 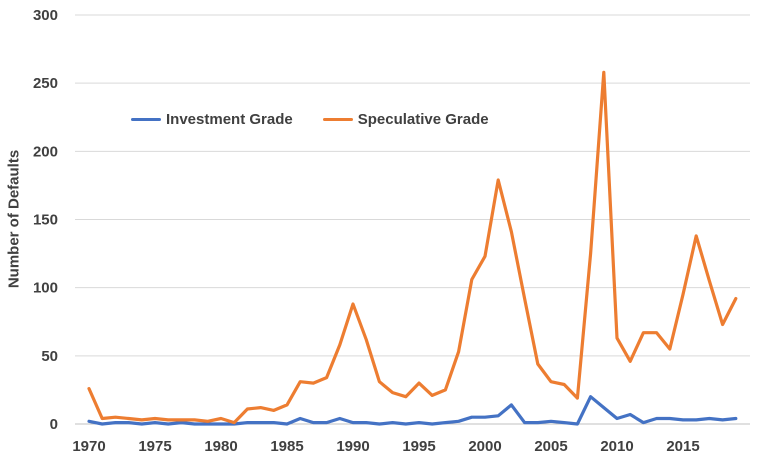 I want to click on x-tick-label: 1975, so click(x=154, y=446).